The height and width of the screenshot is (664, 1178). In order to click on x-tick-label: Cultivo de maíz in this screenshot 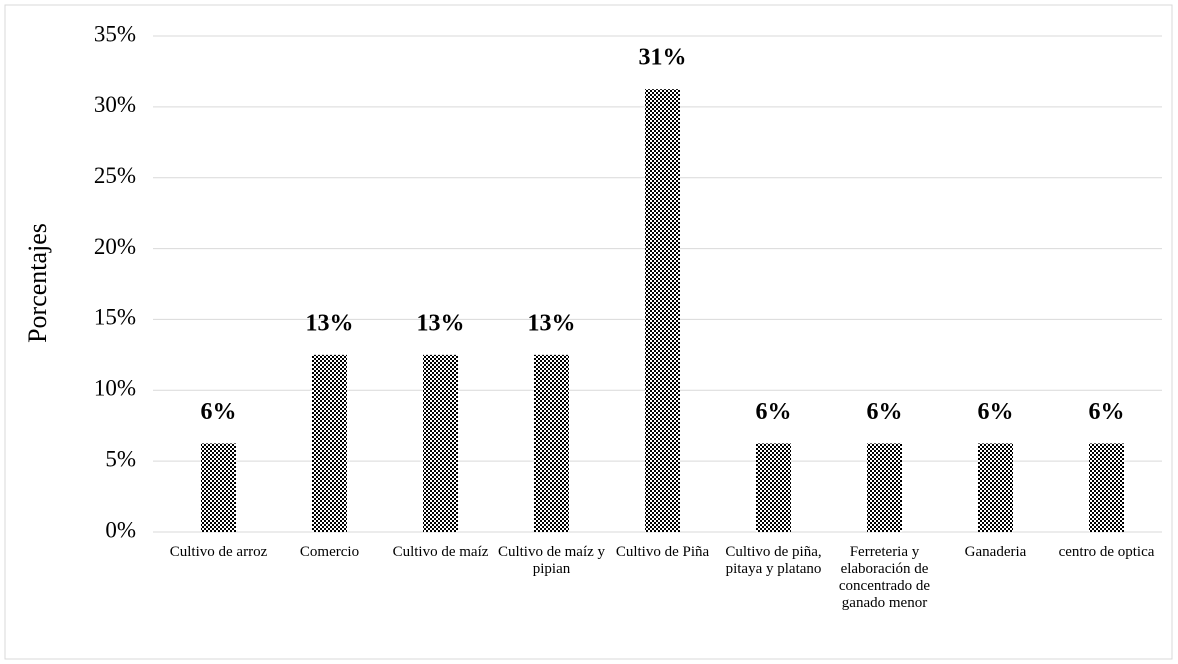, I will do `click(440, 552)`.